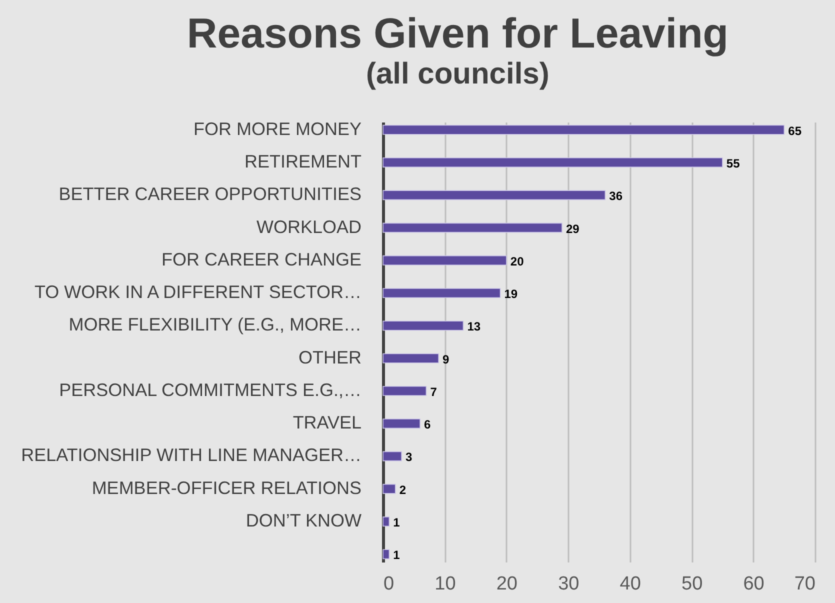  I want to click on data-label: 19, so click(511, 294).